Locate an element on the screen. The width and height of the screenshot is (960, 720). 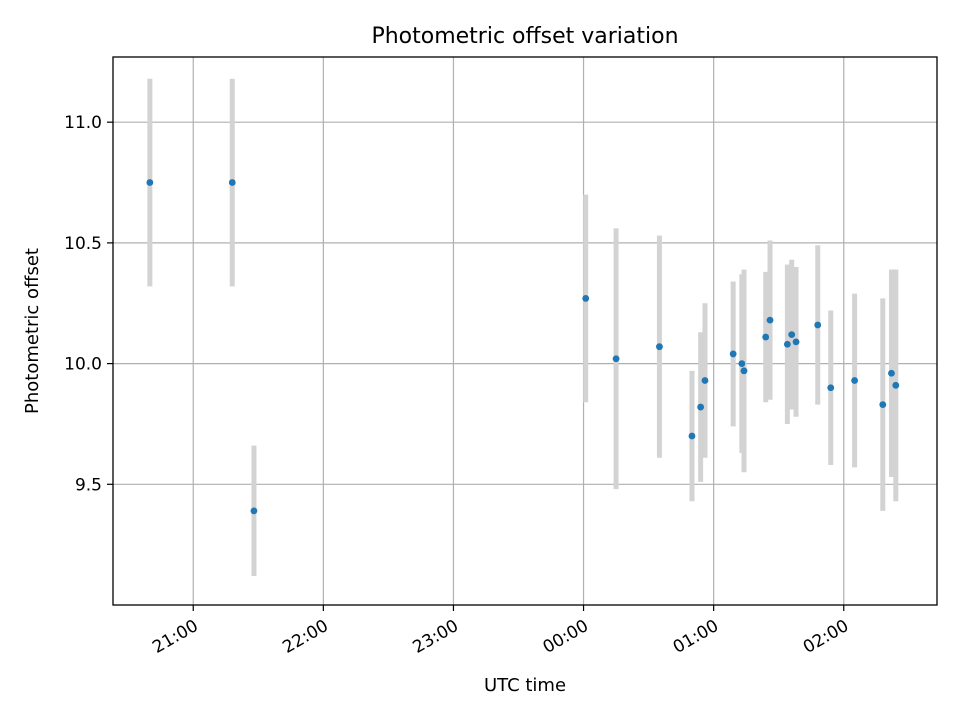
y-tick-label: 10.0 is located at coordinates (83, 365).